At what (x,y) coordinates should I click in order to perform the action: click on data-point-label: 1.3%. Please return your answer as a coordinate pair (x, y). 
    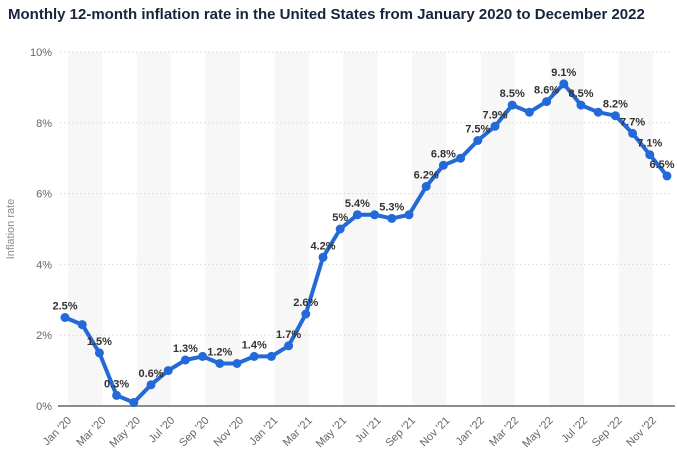
    Looking at the image, I should click on (185, 349).